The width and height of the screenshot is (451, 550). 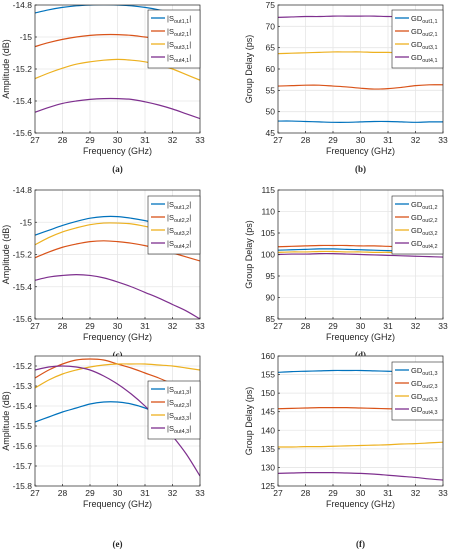 What do you see at coordinates (268, 393) in the screenshot?
I see `y-tick-label: 150` at bounding box center [268, 393].